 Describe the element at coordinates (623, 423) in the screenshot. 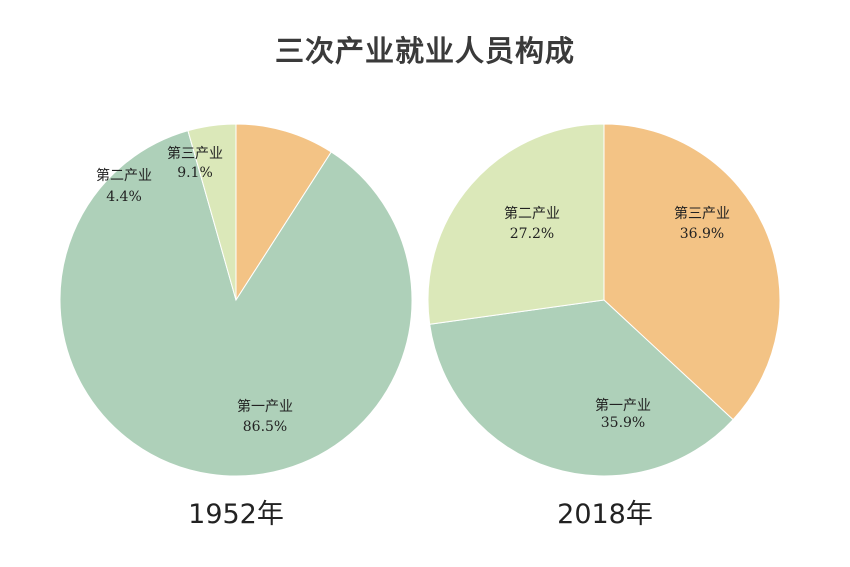

I see `pie-2018-slice-1-value: 35.9%` at that location.